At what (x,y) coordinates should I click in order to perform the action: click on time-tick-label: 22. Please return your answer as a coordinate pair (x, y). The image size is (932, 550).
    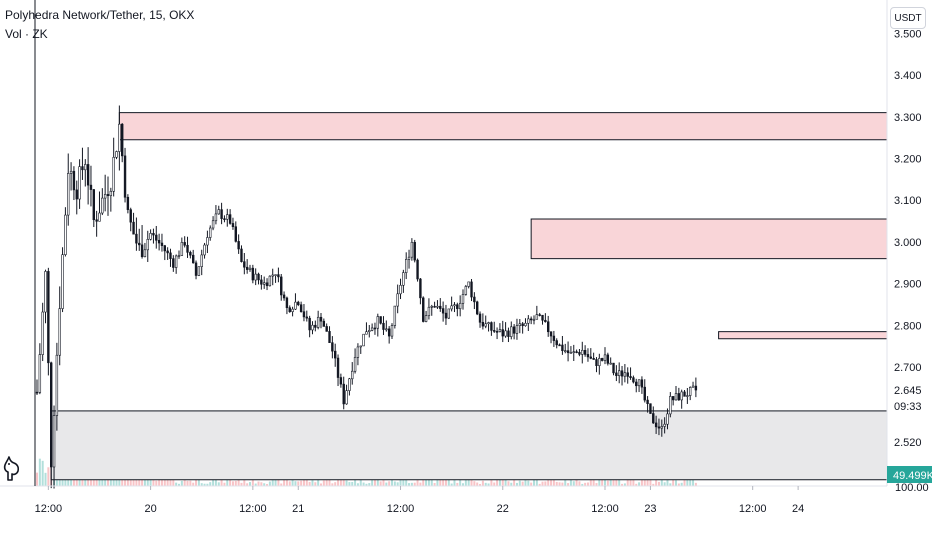
    Looking at the image, I should click on (503, 509).